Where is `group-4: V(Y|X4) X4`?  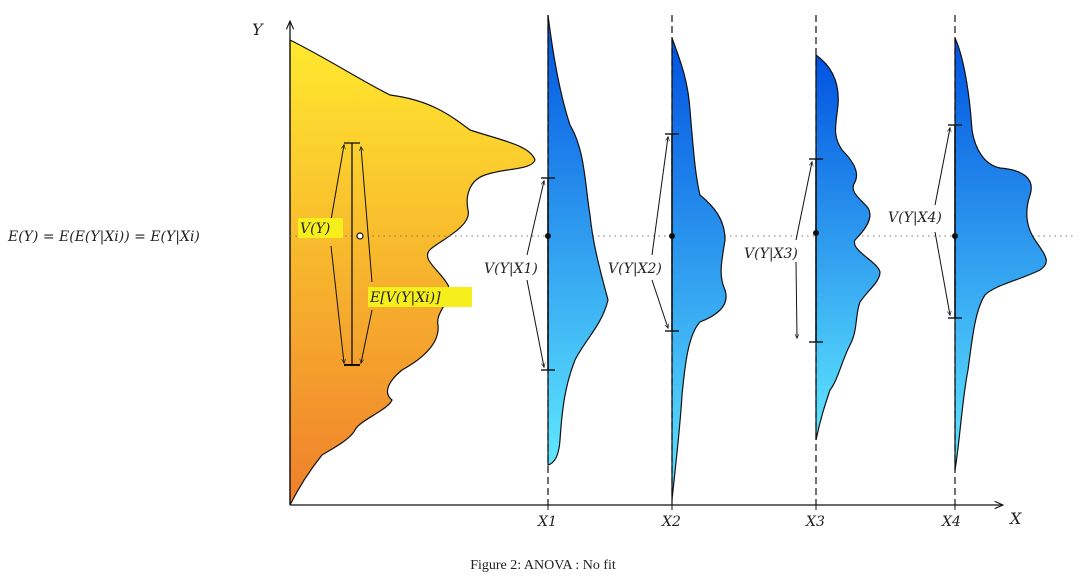
group-4: V(Y|X4) X4 is located at coordinates (967, 272).